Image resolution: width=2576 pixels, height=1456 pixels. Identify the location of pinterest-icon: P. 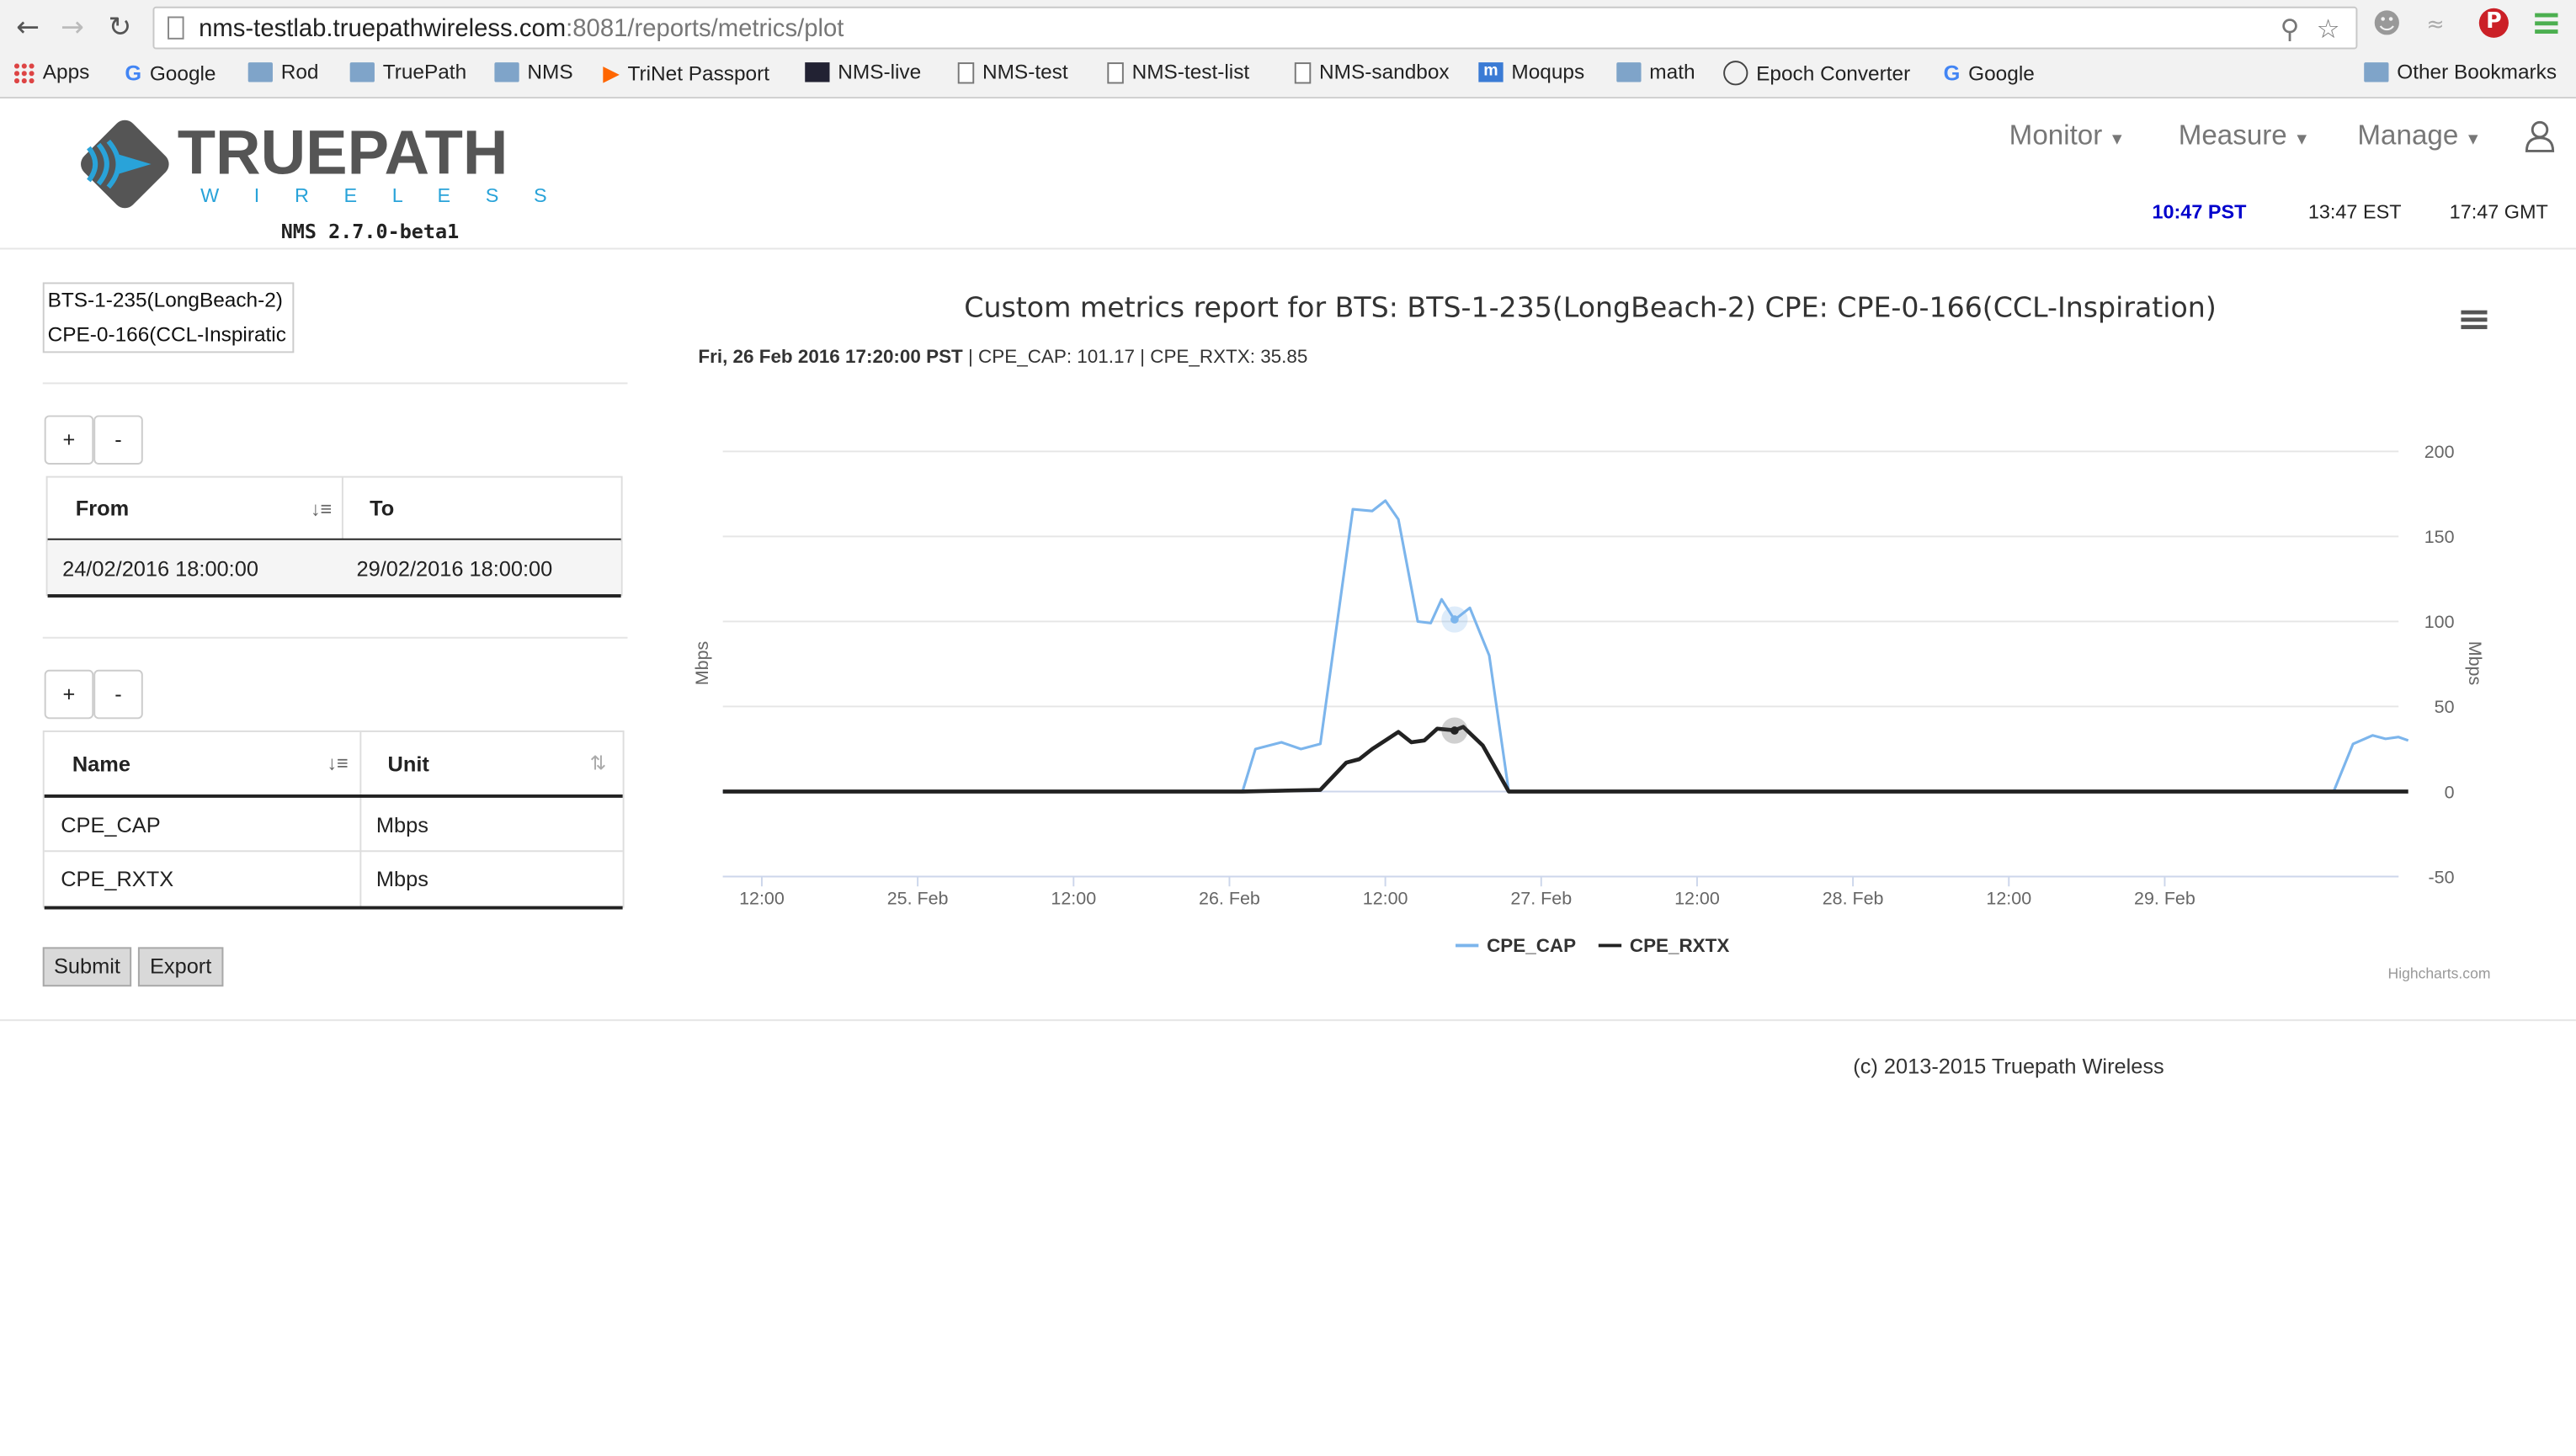
(2493, 23).